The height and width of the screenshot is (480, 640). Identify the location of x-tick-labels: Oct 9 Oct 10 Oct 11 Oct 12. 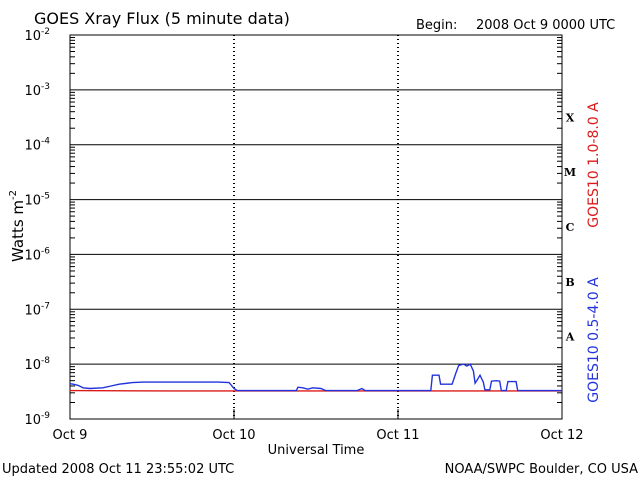
(318, 435).